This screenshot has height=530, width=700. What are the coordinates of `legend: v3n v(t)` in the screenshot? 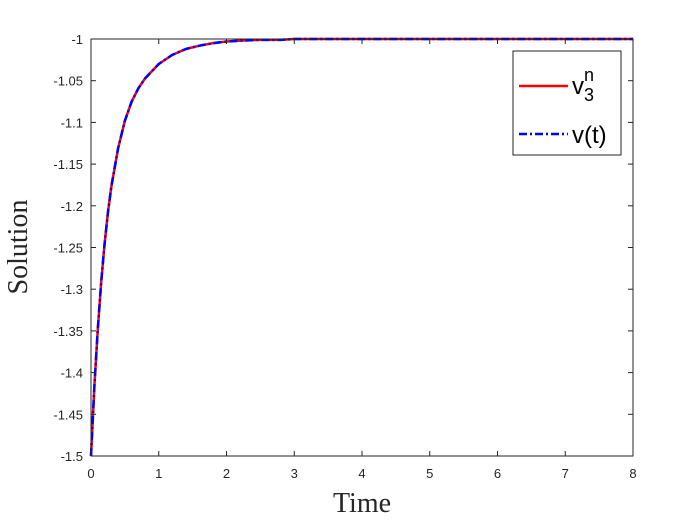 It's located at (567, 103).